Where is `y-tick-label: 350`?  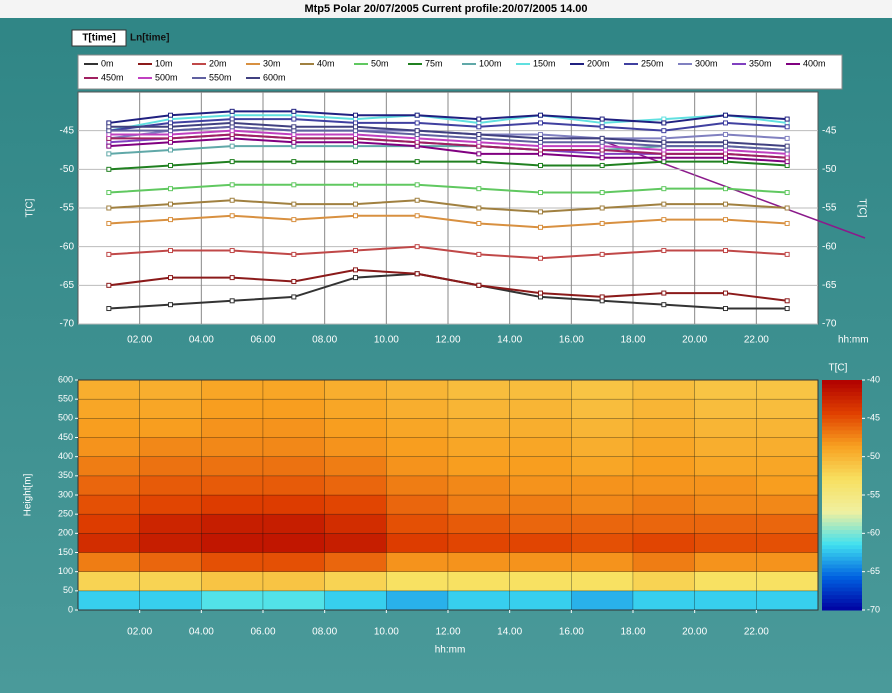 y-tick-label: 350 is located at coordinates (65, 475).